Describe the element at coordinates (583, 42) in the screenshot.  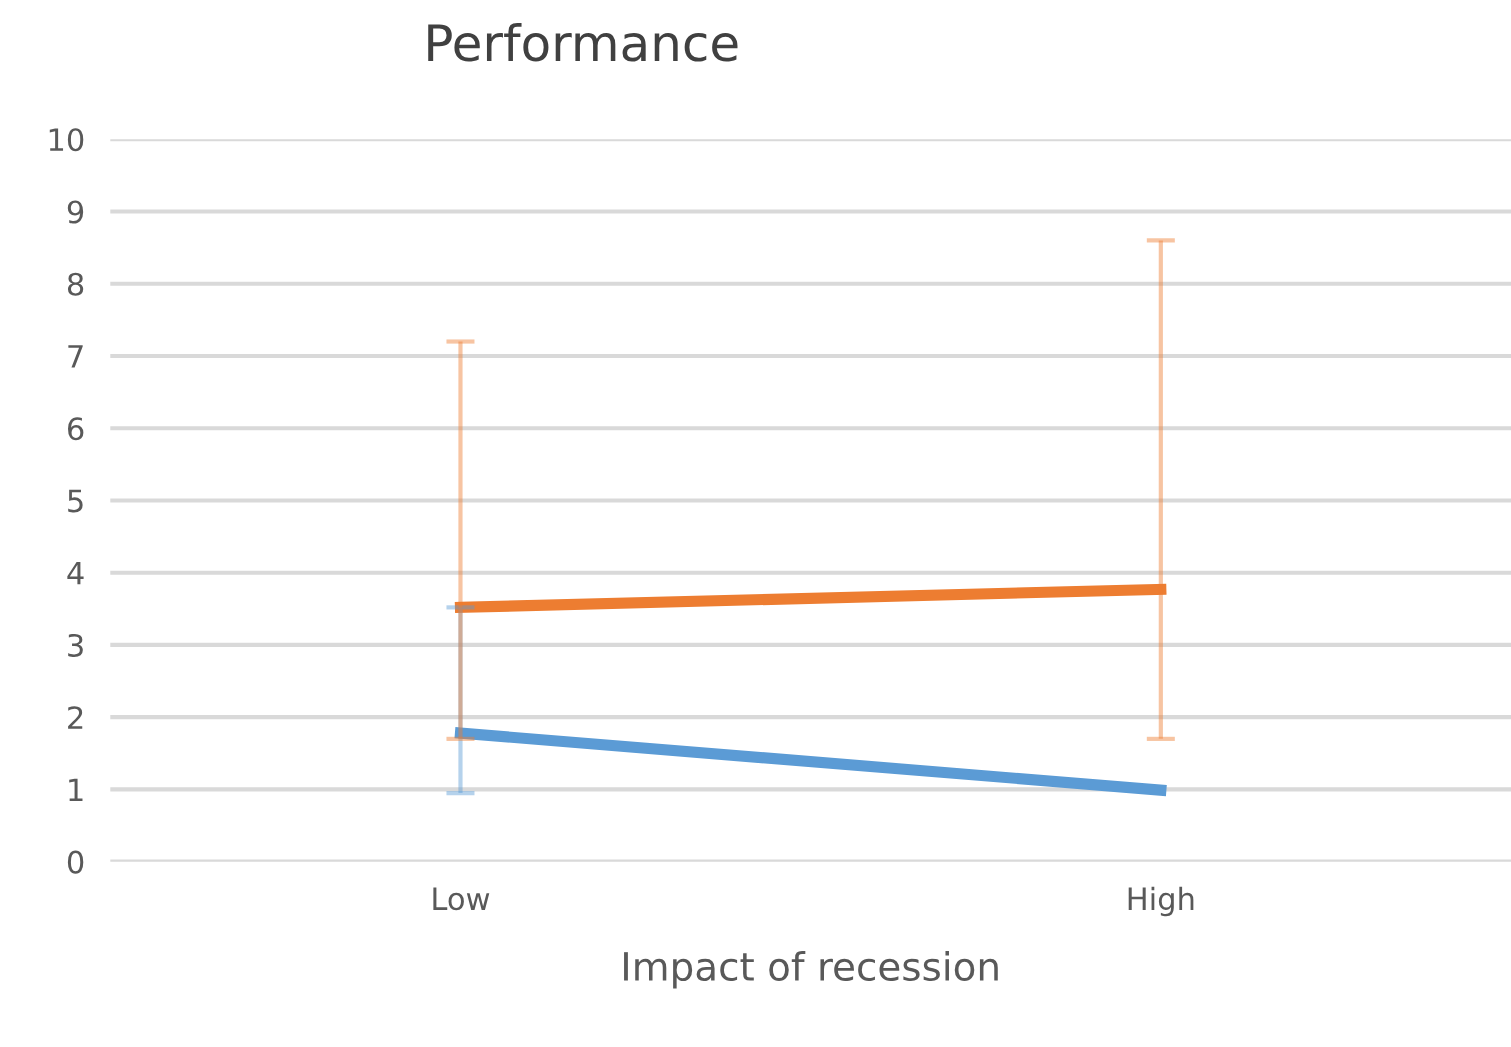
I see `chart-title: Performance` at that location.